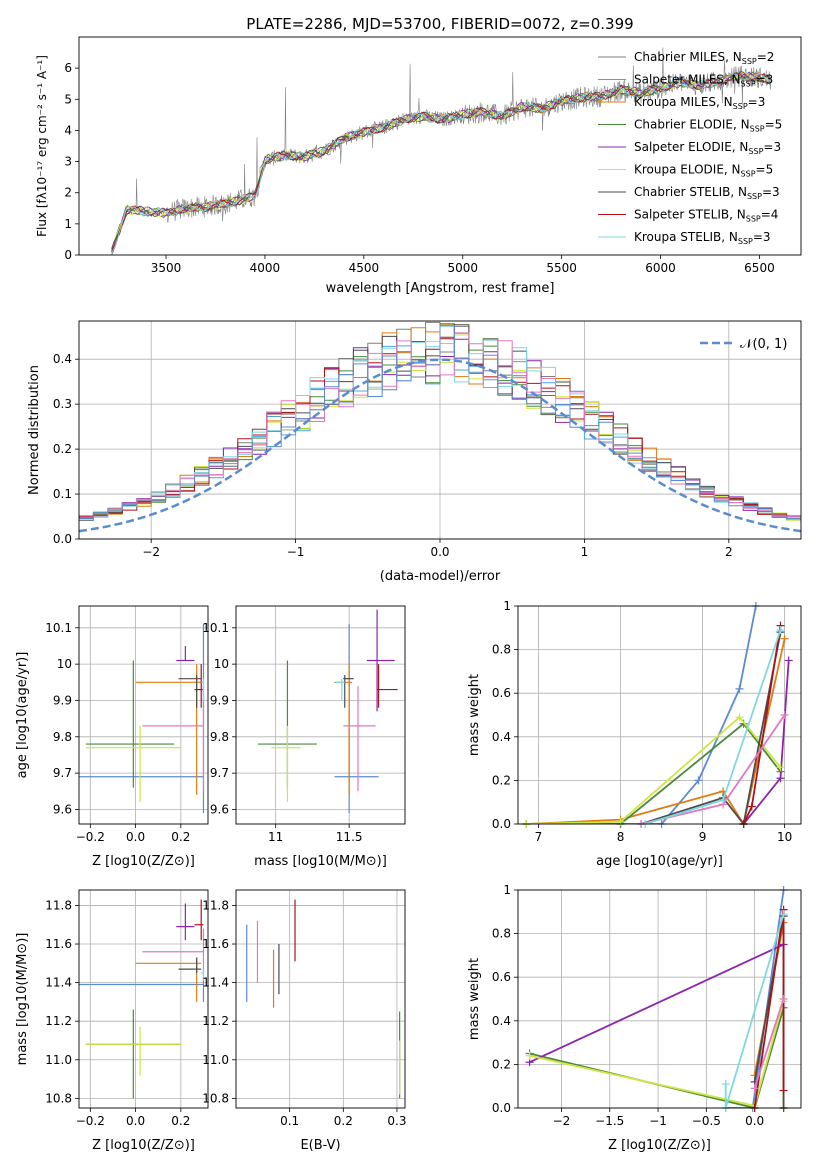  Describe the element at coordinates (440, 423) in the screenshot. I see `histogram-step` at that location.